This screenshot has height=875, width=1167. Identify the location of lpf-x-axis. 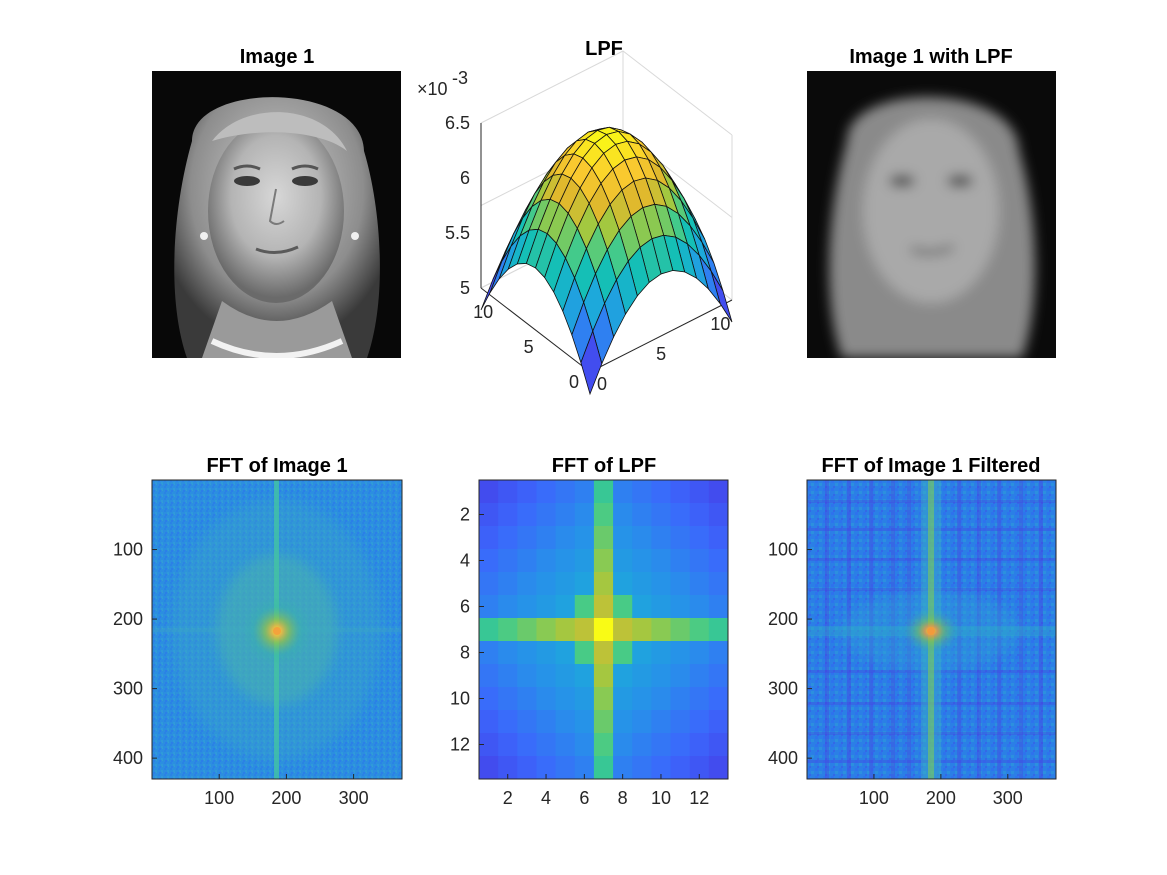
(661, 336).